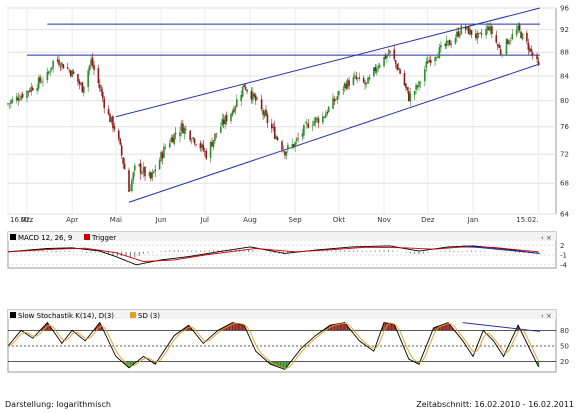  I want to click on stoch-legend-bar, so click(282, 314).